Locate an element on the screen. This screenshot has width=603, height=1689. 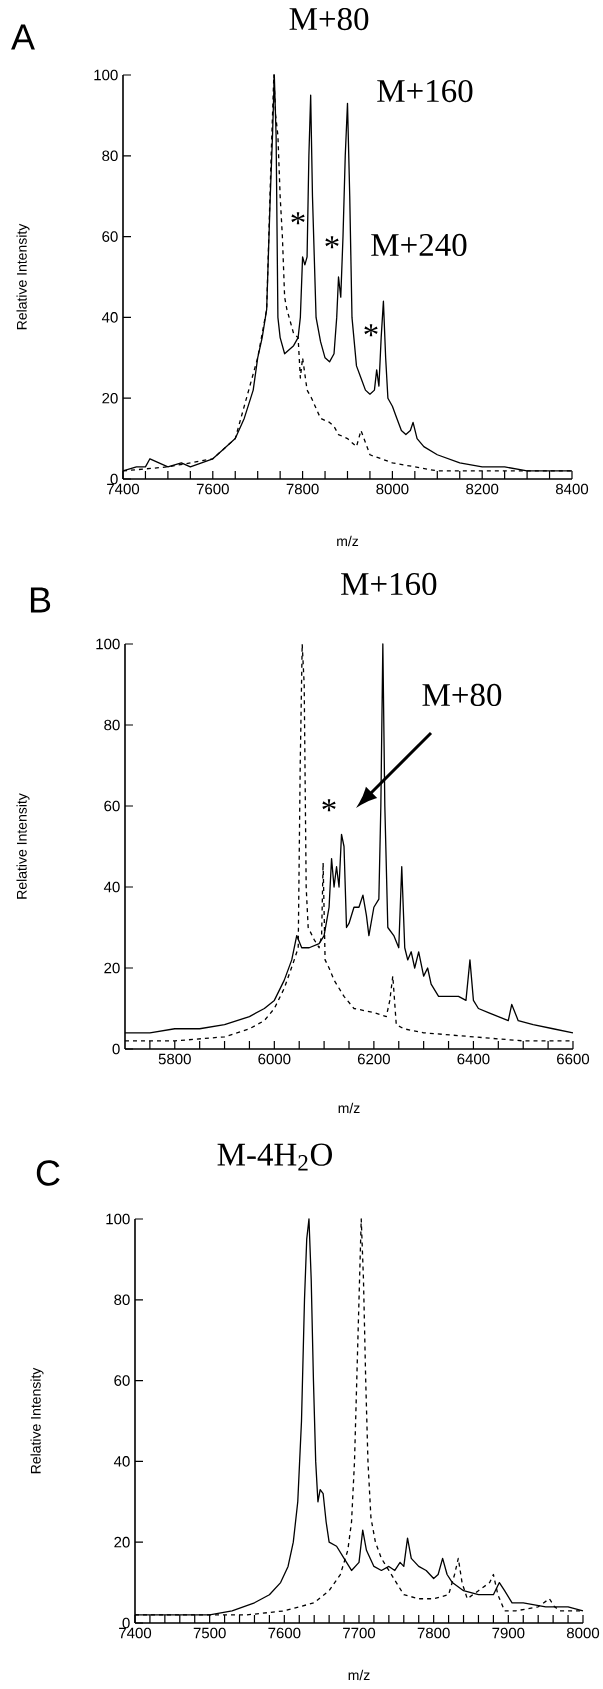
text: B is located at coordinates (40, 600).